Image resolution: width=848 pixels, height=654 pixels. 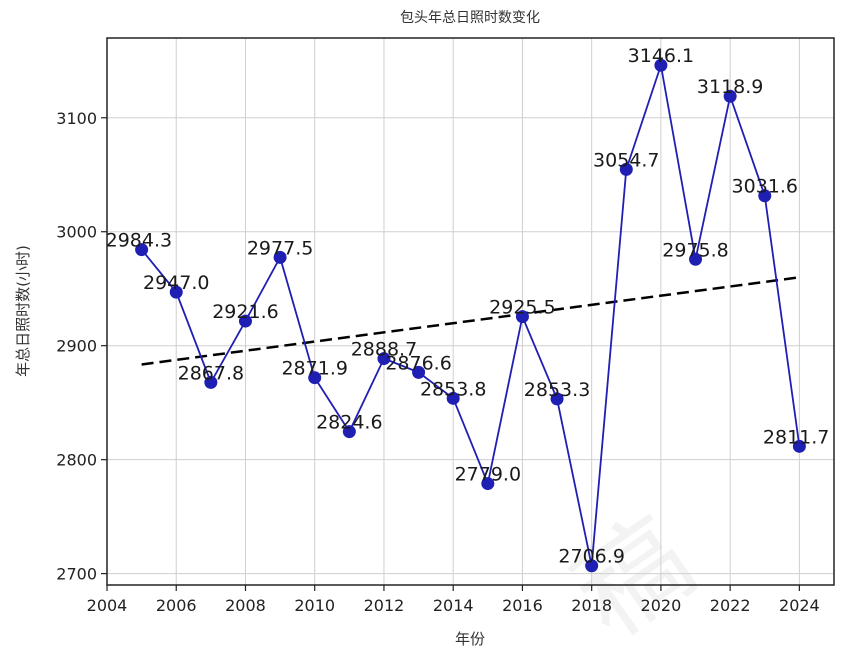 What do you see at coordinates (384, 350) in the screenshot?
I see `data-label: 2888.7` at bounding box center [384, 350].